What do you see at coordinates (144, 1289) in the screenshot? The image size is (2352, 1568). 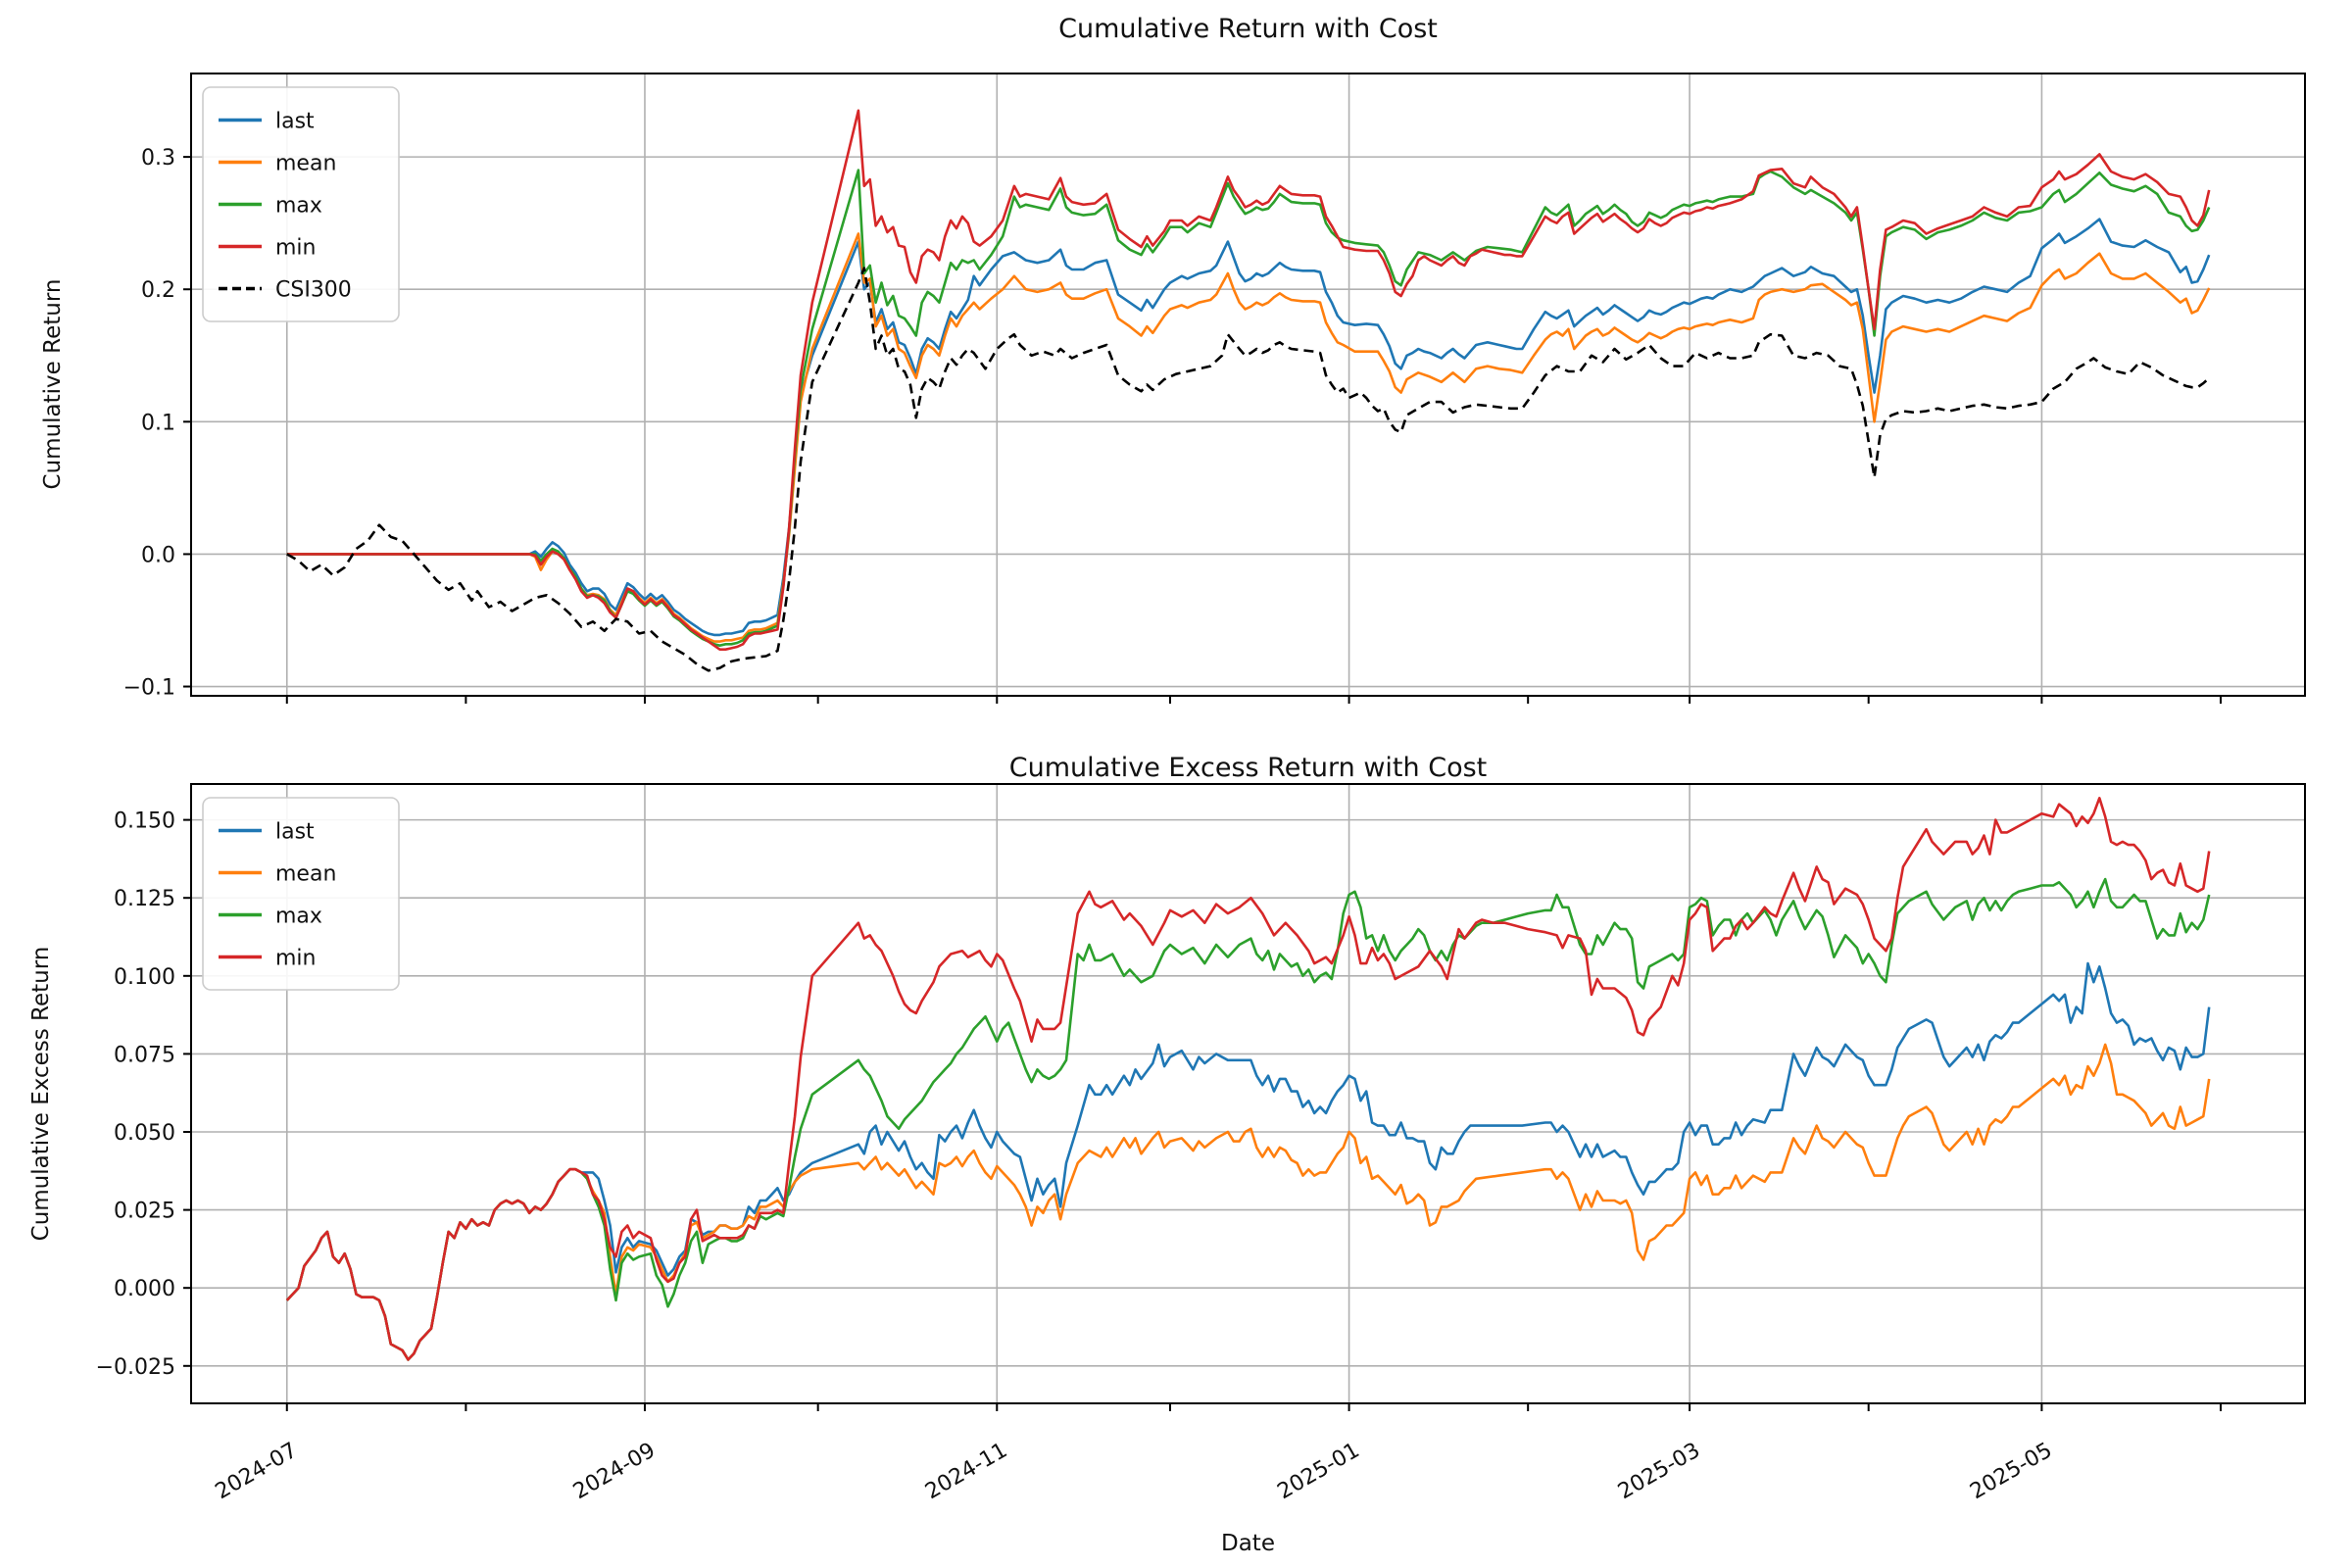 I see `bottom-chart-ytick-label: 0.000` at bounding box center [144, 1289].